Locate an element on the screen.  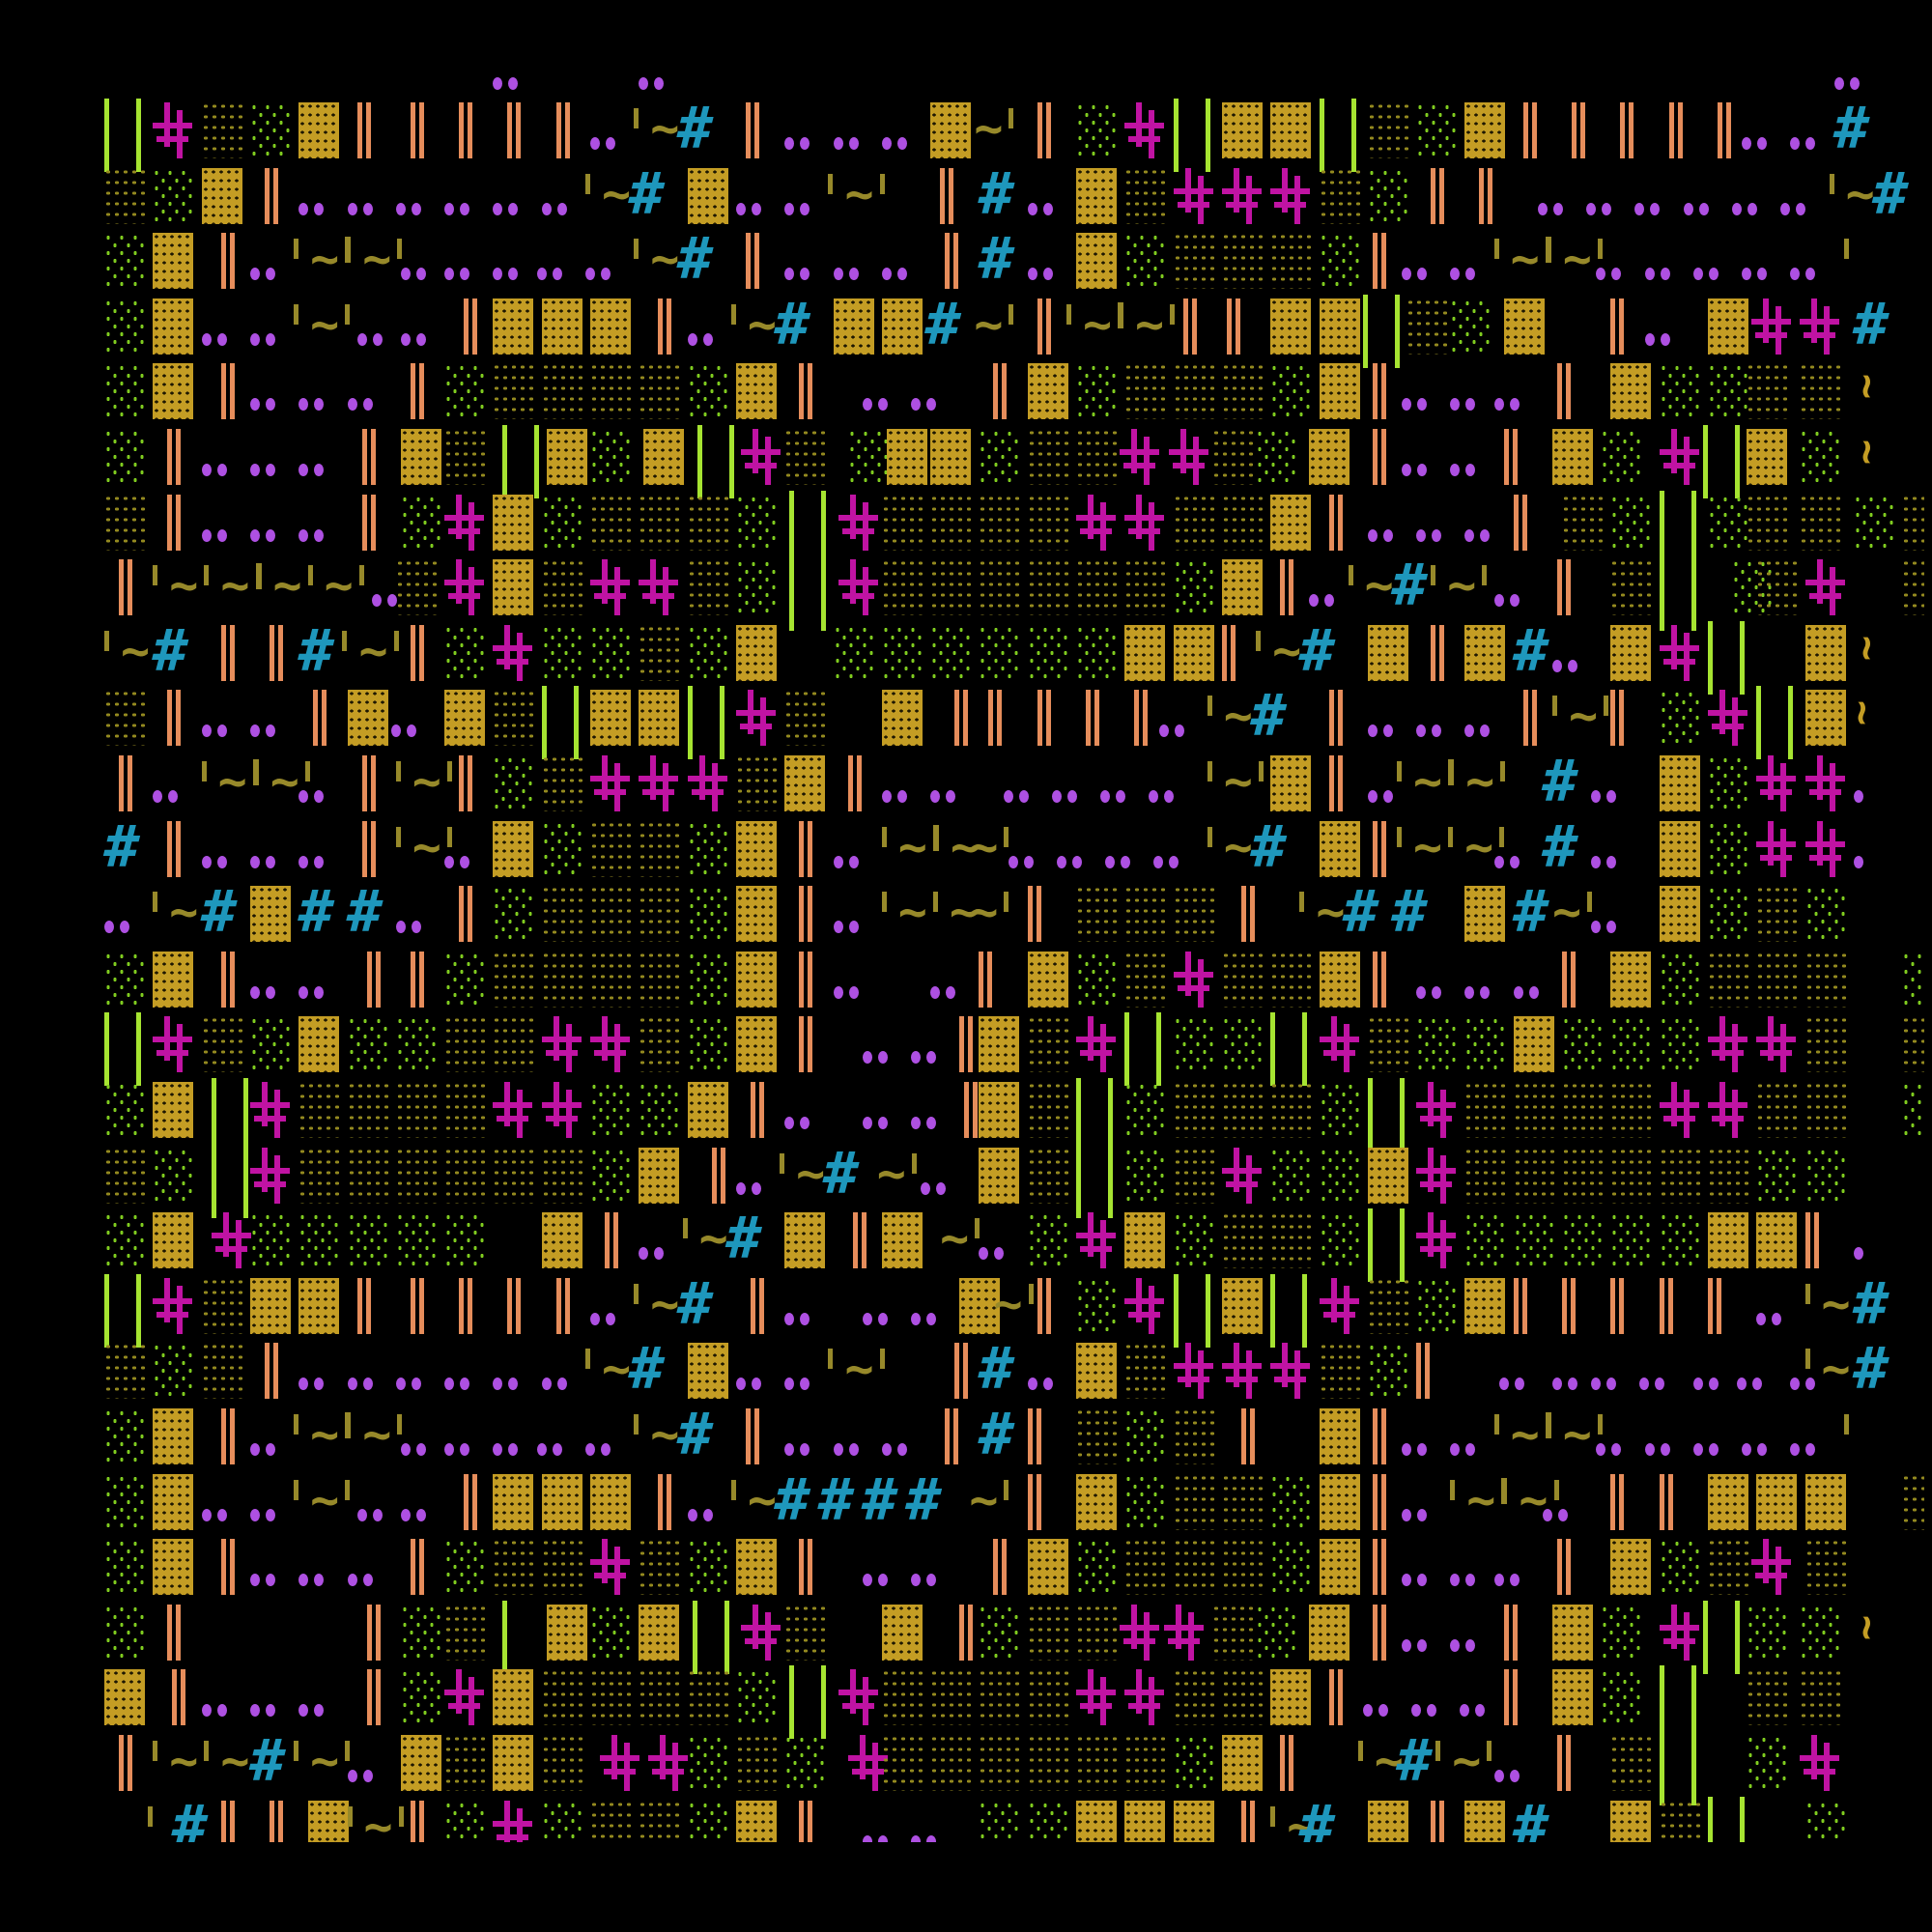
olive-squiggle-run: ~ ~ is located at coordinates (1456, 784).